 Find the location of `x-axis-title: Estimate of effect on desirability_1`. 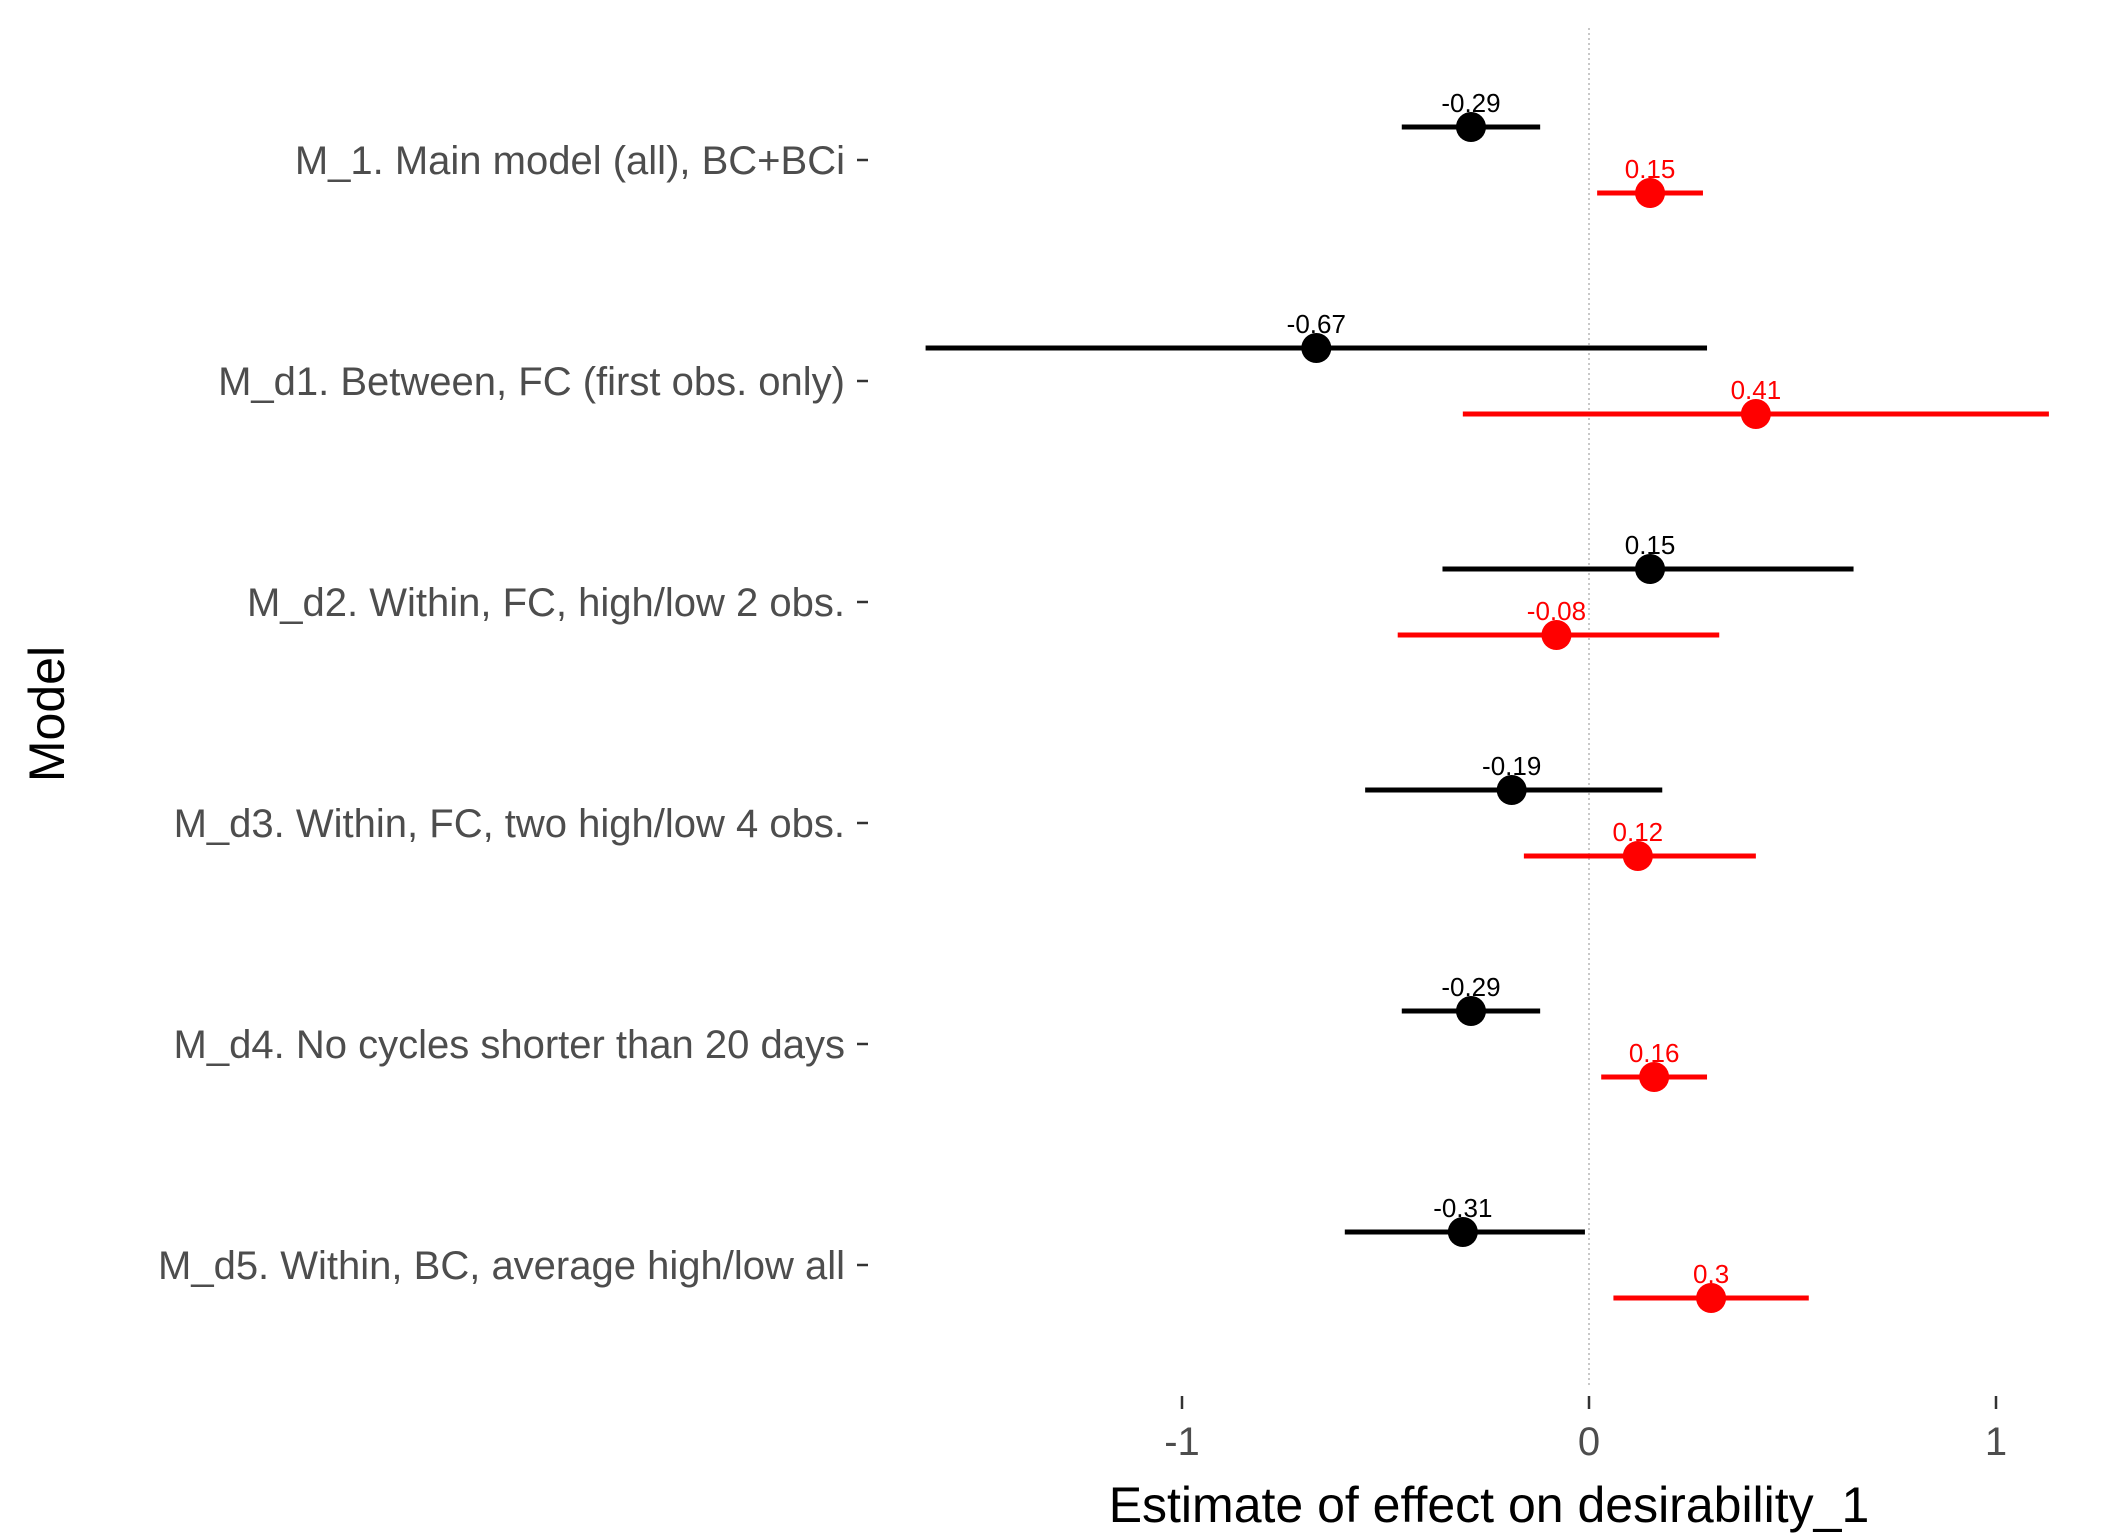

x-axis-title: Estimate of effect on desirability_1 is located at coordinates (1489, 1505).